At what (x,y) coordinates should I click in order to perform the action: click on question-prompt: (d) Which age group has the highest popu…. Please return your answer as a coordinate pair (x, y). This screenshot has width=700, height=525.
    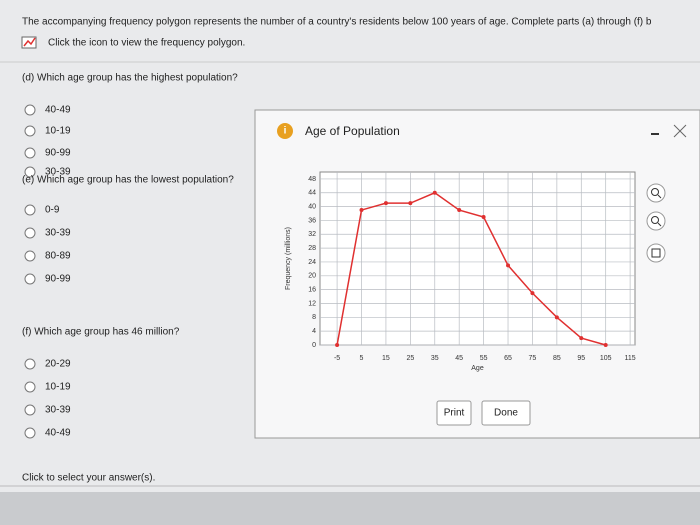
    Looking at the image, I should click on (130, 78).